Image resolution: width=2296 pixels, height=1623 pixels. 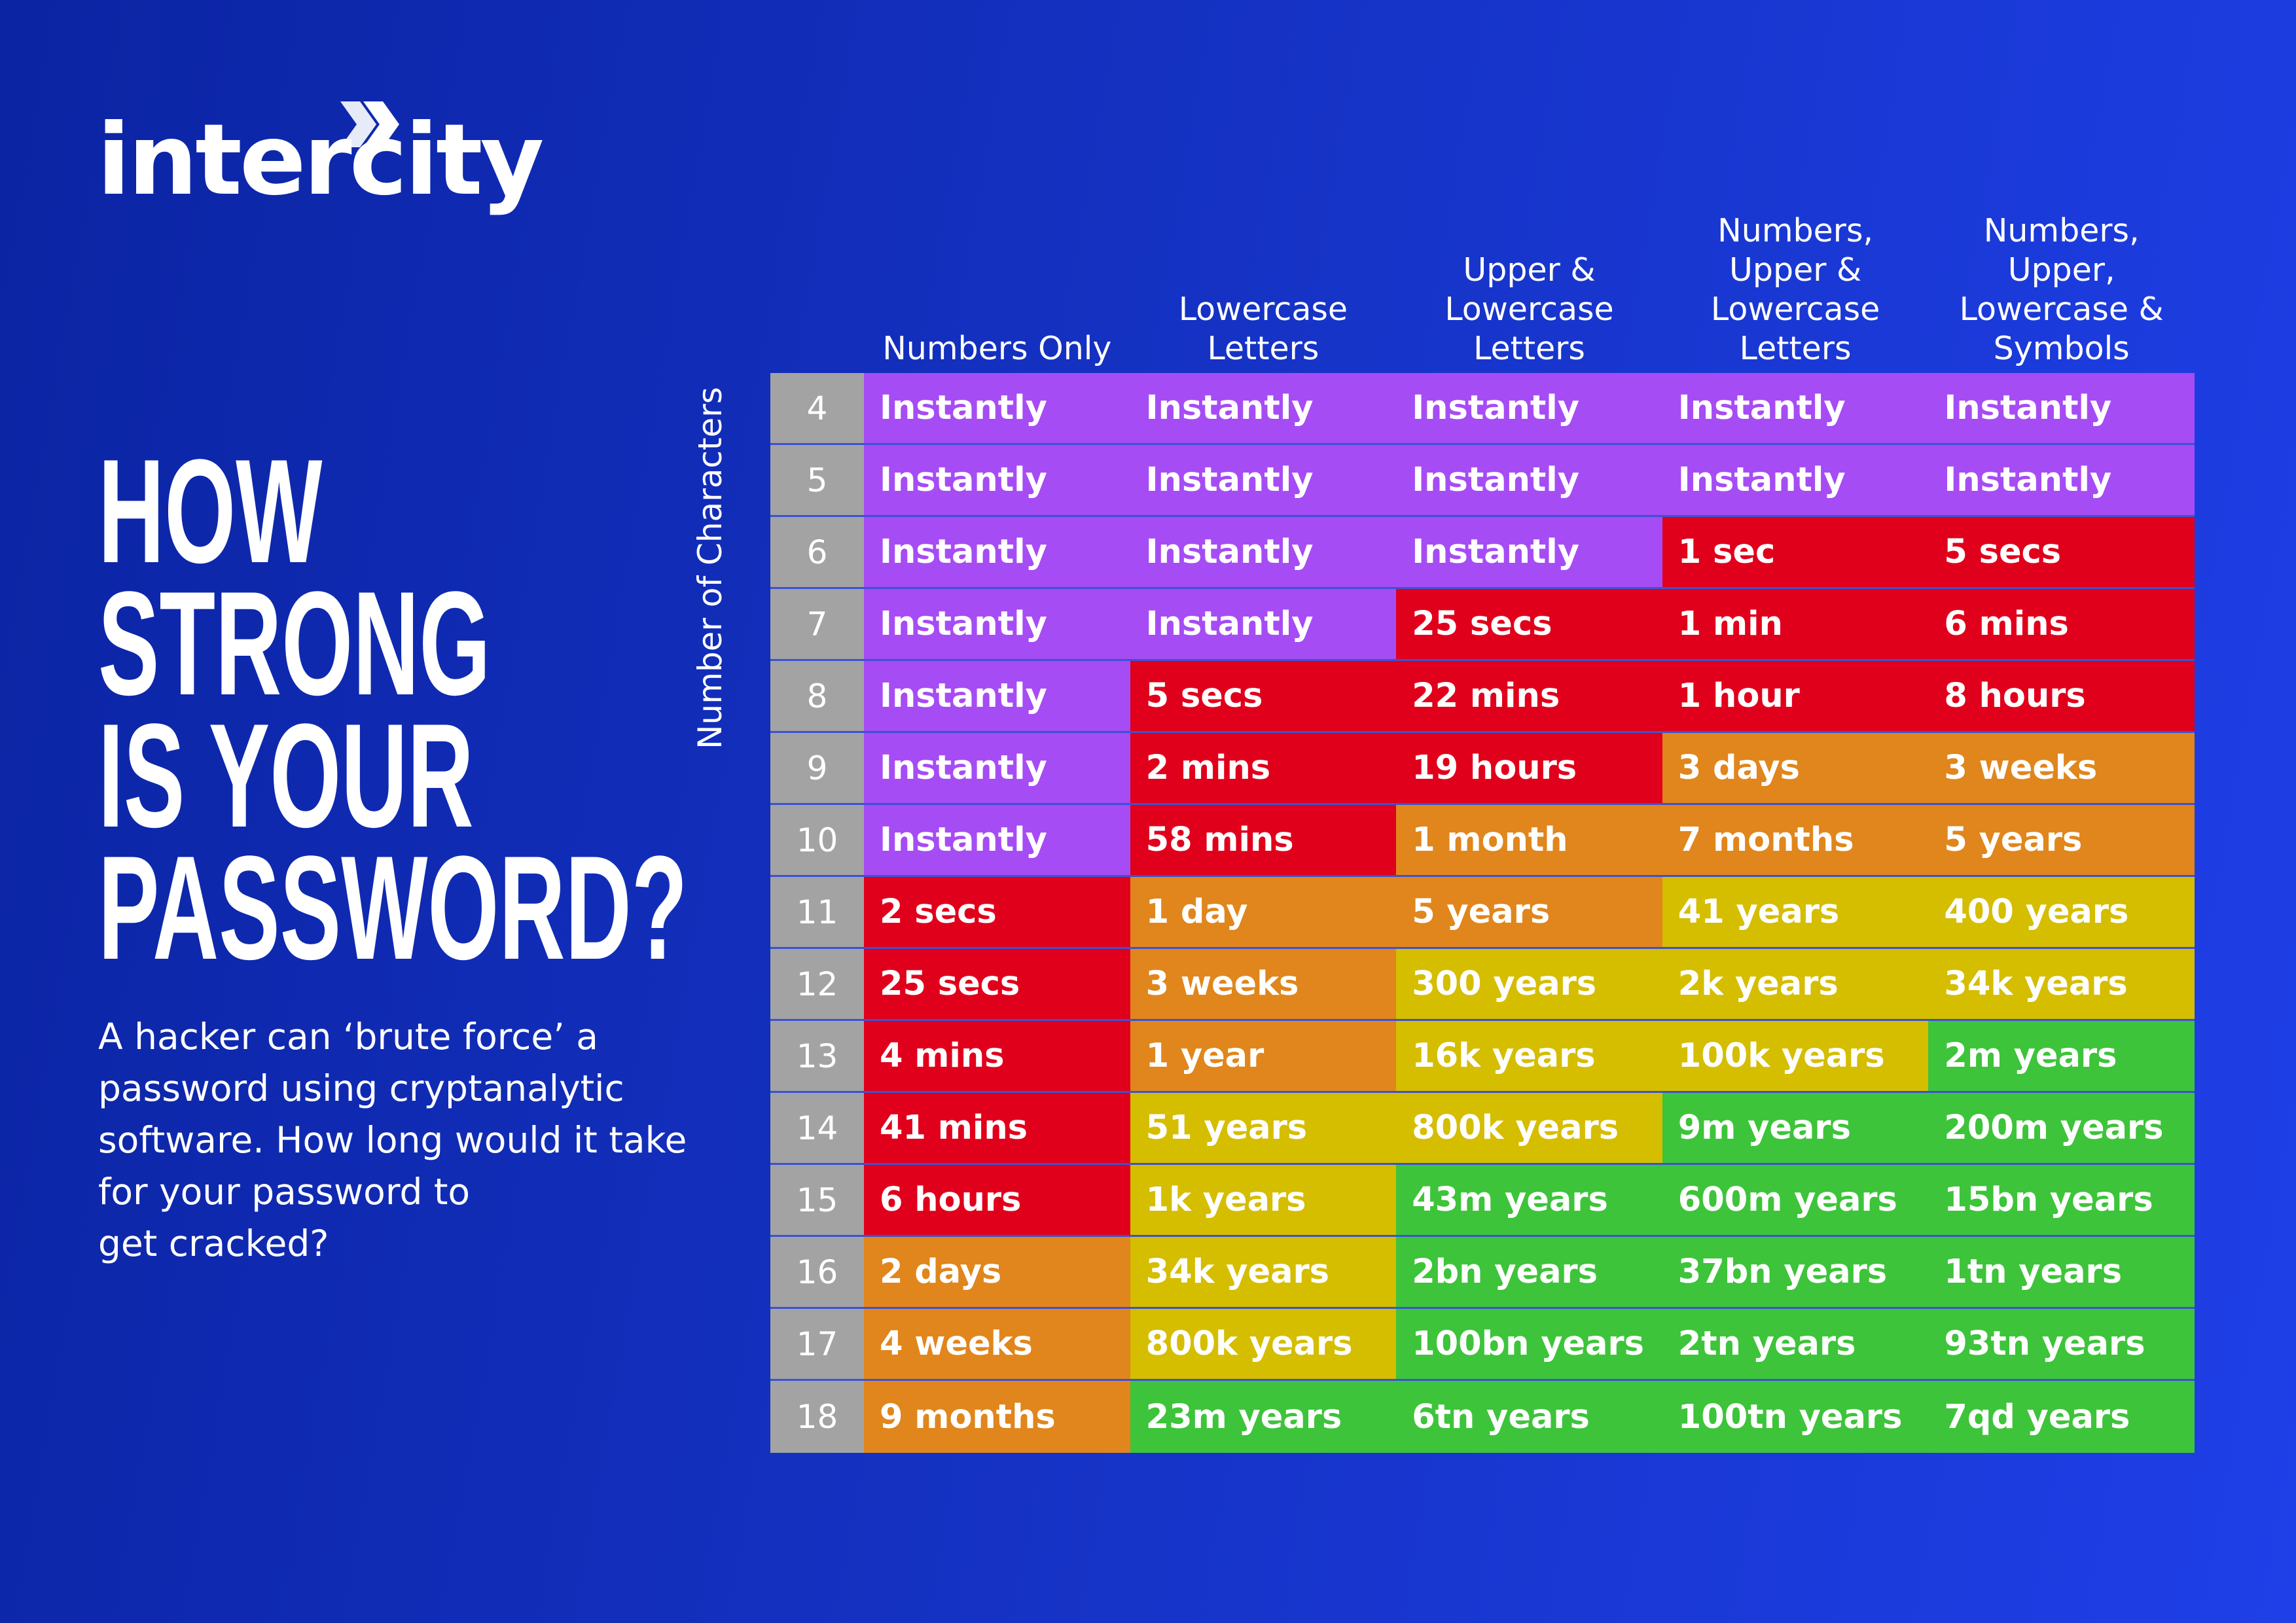 What do you see at coordinates (817, 1344) in the screenshot?
I see `row-length: 17` at bounding box center [817, 1344].